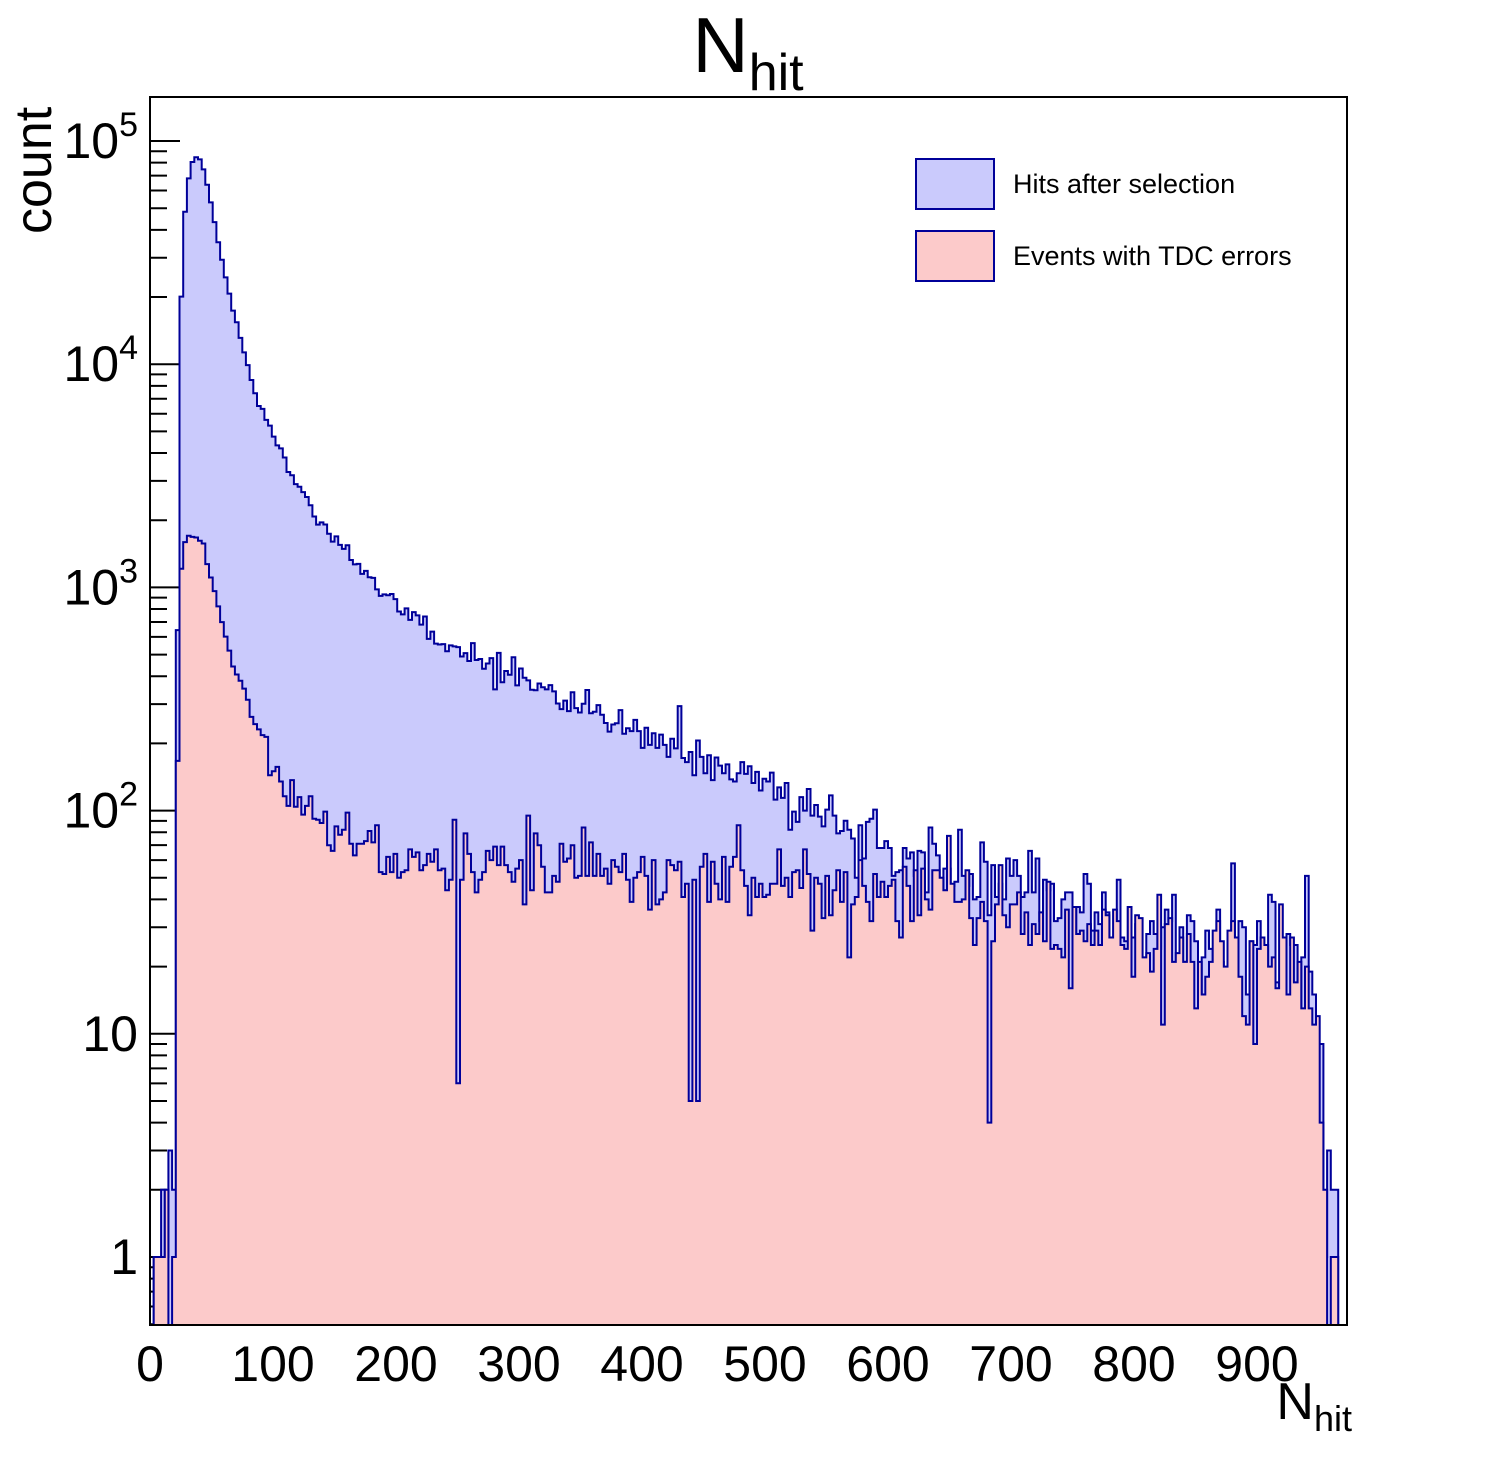 The height and width of the screenshot is (1472, 1496). Describe the element at coordinates (1133, 1364) in the screenshot. I see `x-tick-label: 800` at that location.